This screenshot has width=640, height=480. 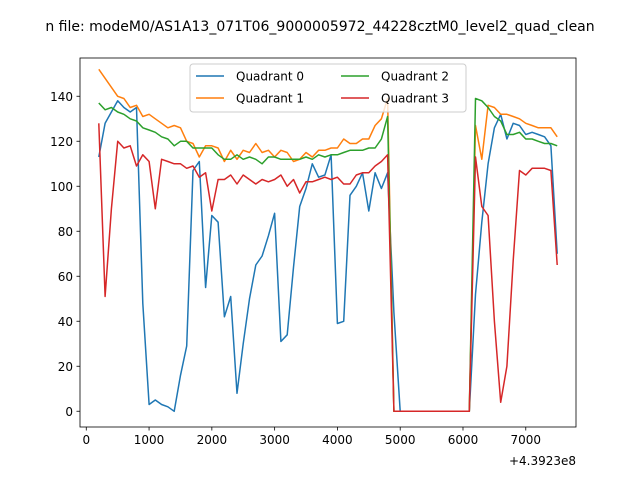 What do you see at coordinates (415, 77) in the screenshot?
I see `legend-label-quadrant-2: Quadrant 2` at bounding box center [415, 77].